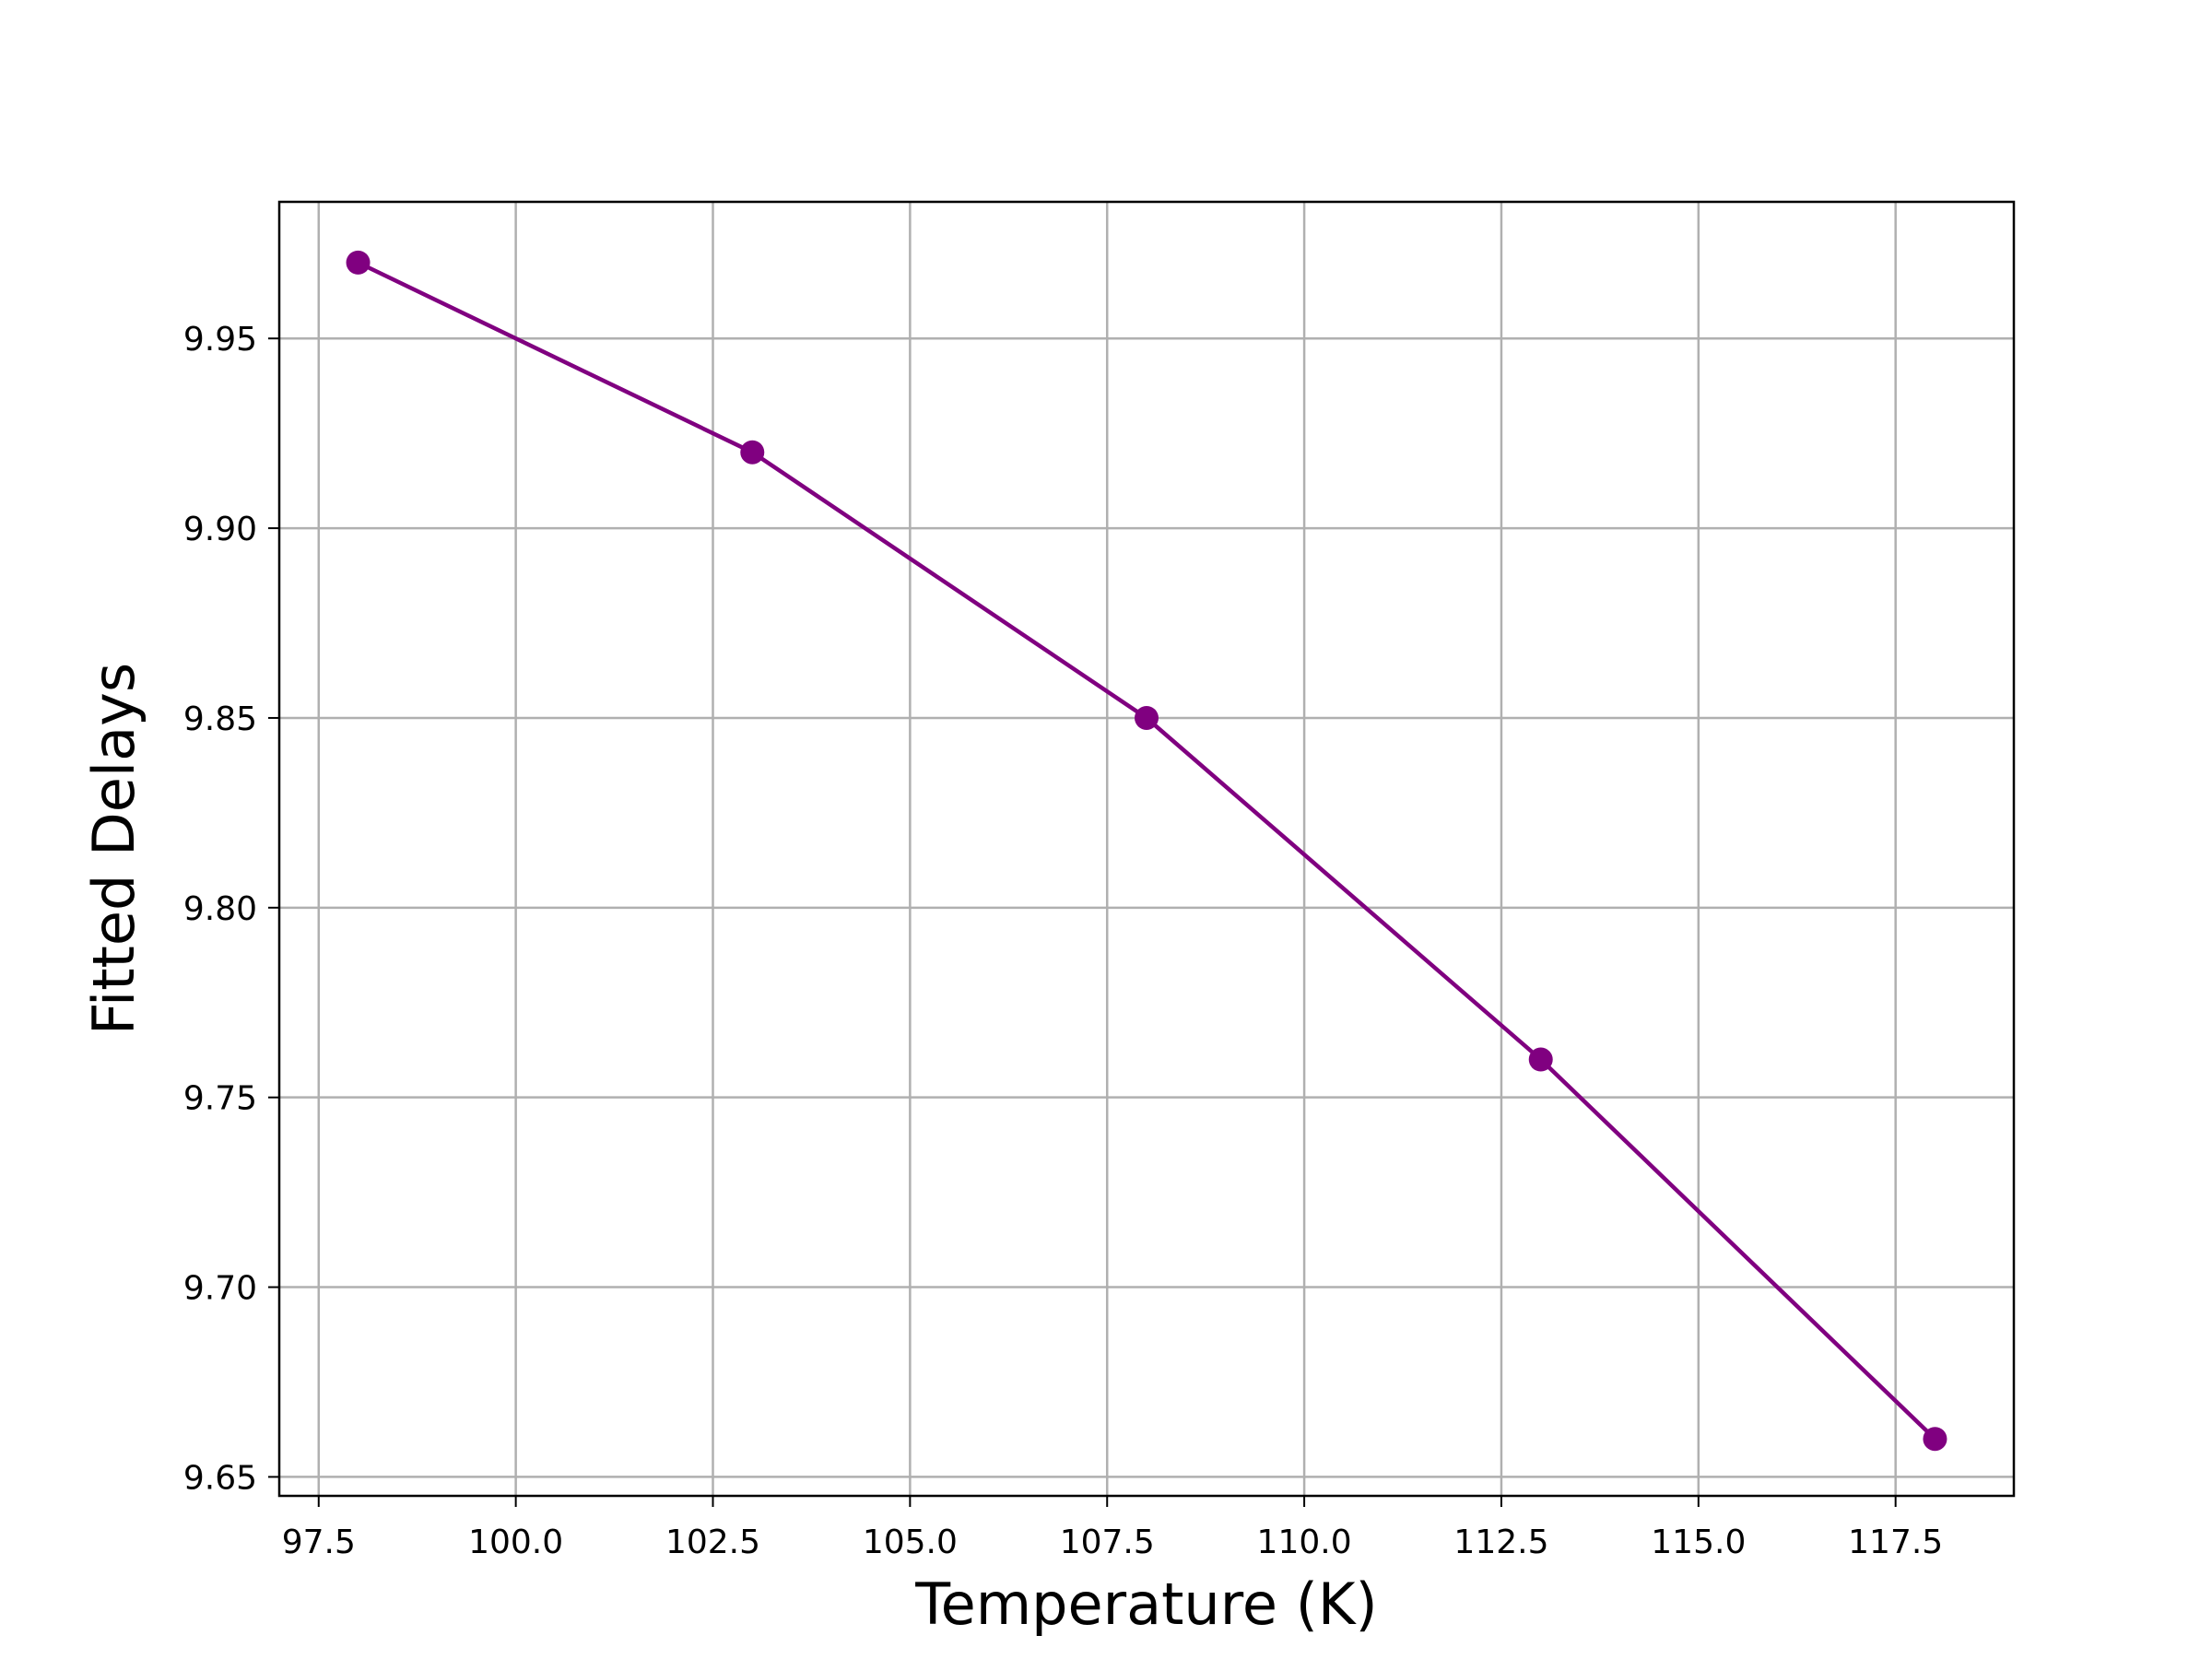 This screenshot has width=2212, height=1659. I want to click on x-tick-label: 110.0, so click(1304, 1542).